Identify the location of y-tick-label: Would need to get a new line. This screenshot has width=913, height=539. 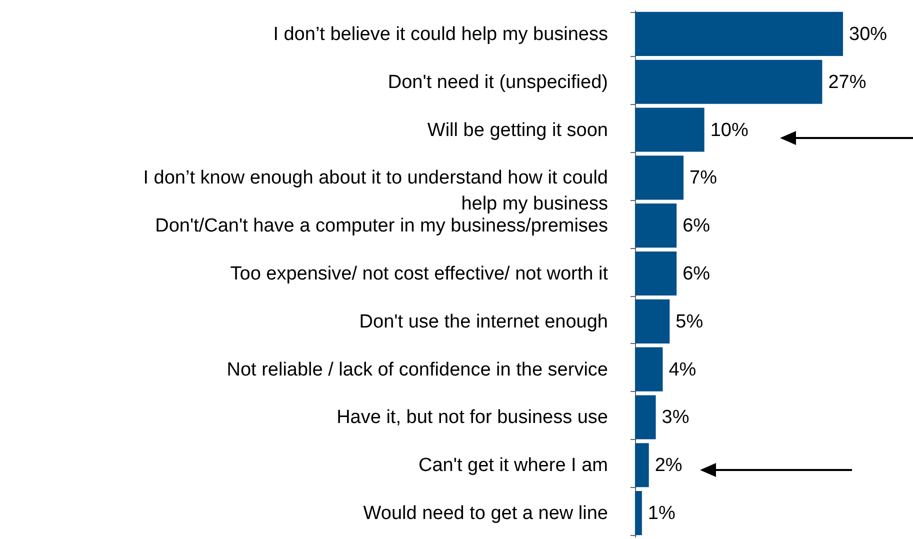
(485, 513).